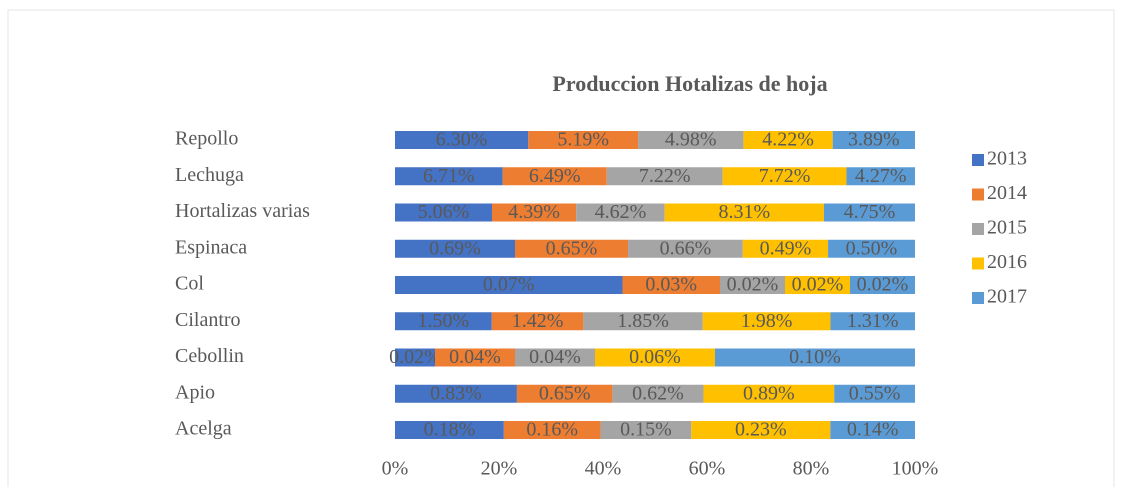 This screenshot has height=487, width=1122. What do you see at coordinates (811, 469) in the screenshot?
I see `x-tick-label: 80%` at bounding box center [811, 469].